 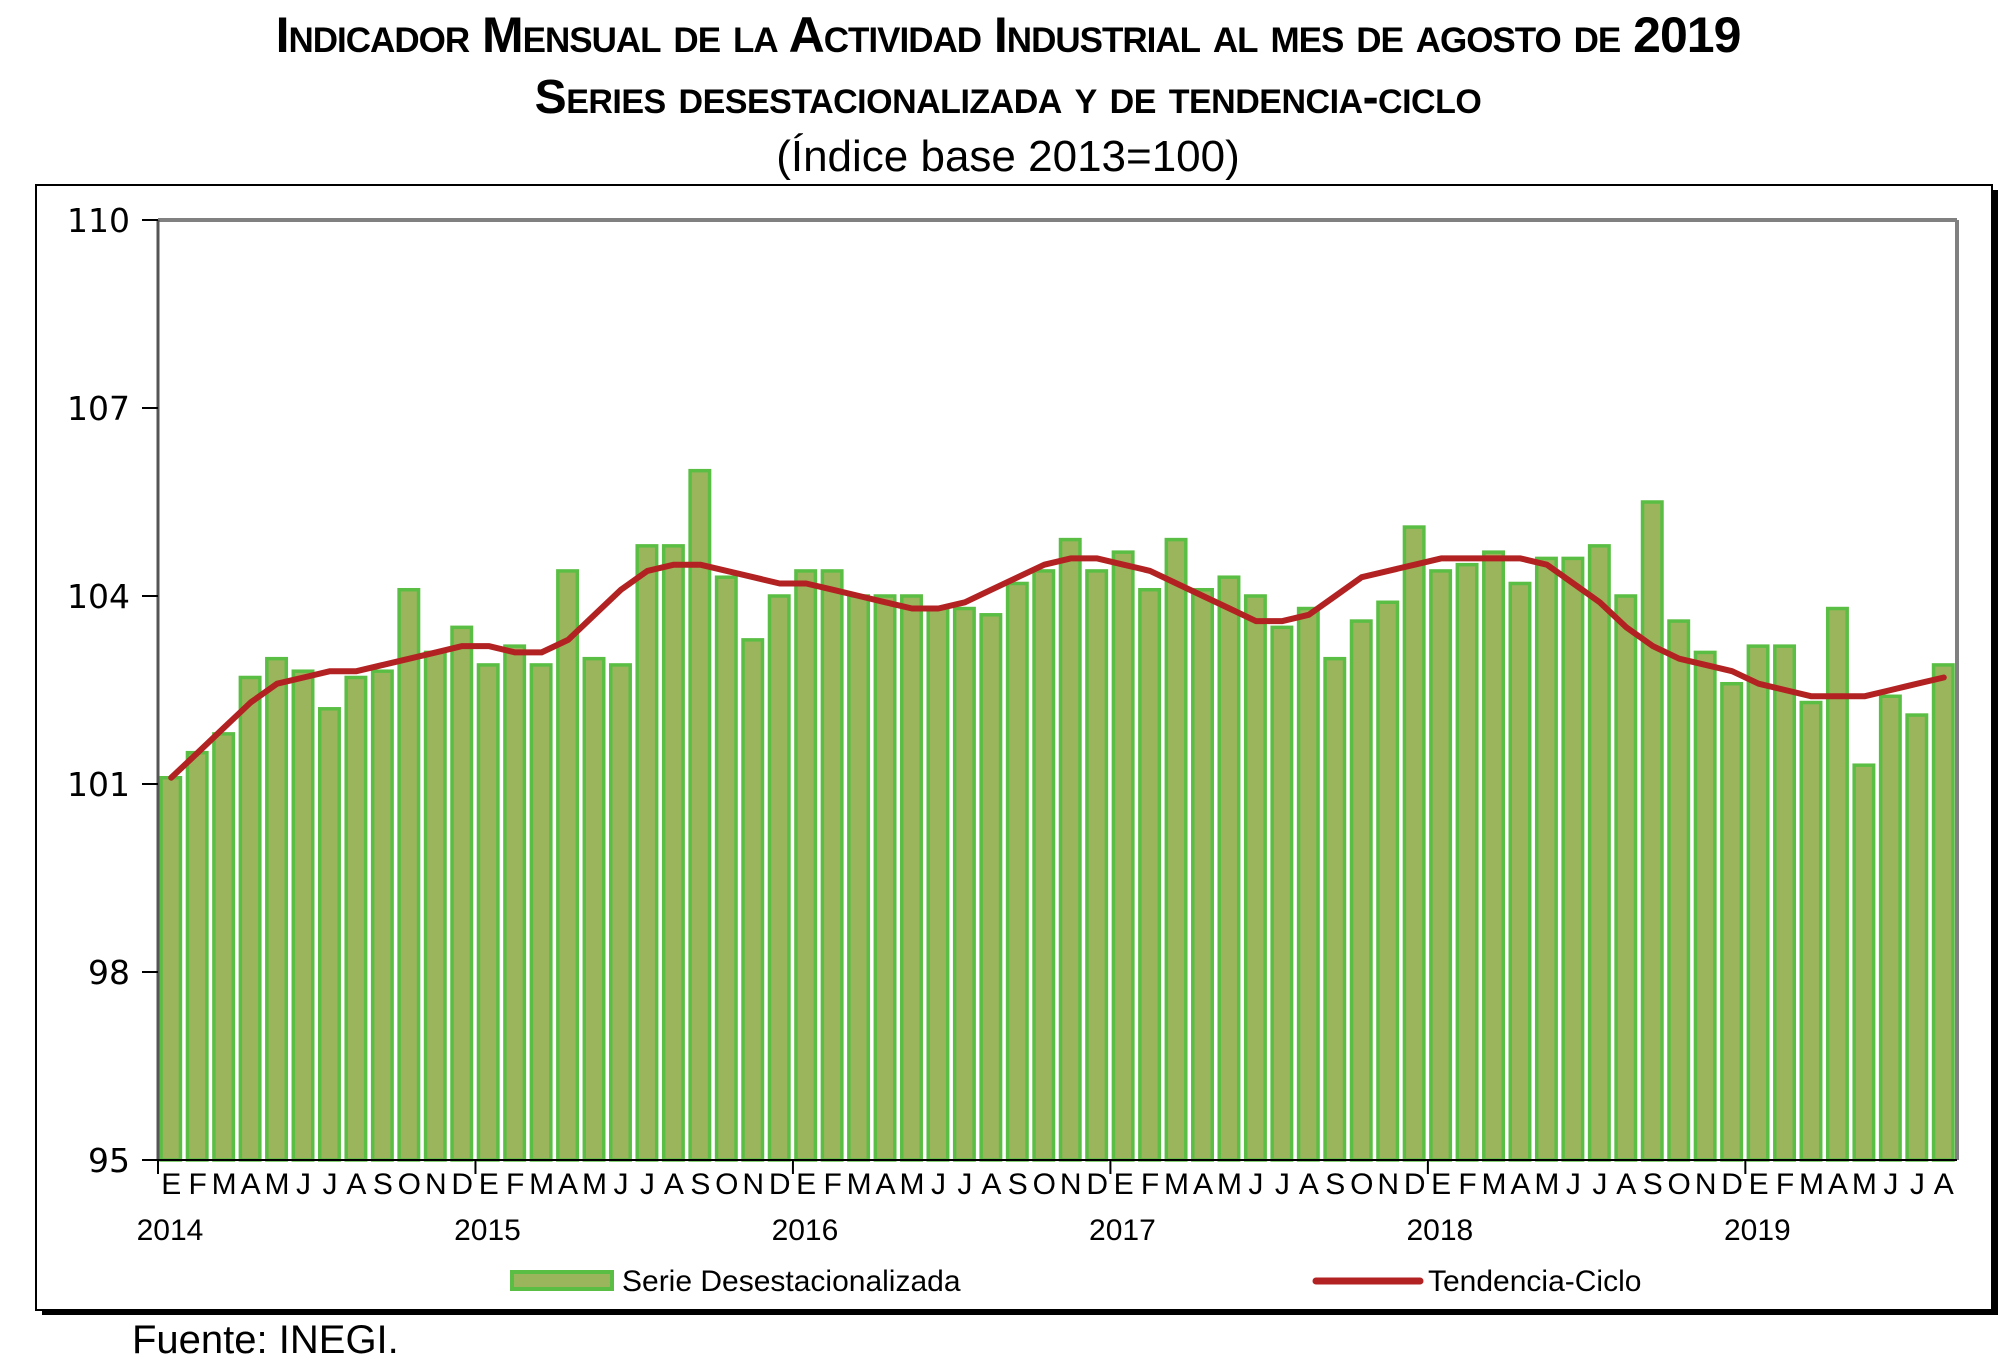 What do you see at coordinates (1057, 668) in the screenshot?
I see `trend-line` at bounding box center [1057, 668].